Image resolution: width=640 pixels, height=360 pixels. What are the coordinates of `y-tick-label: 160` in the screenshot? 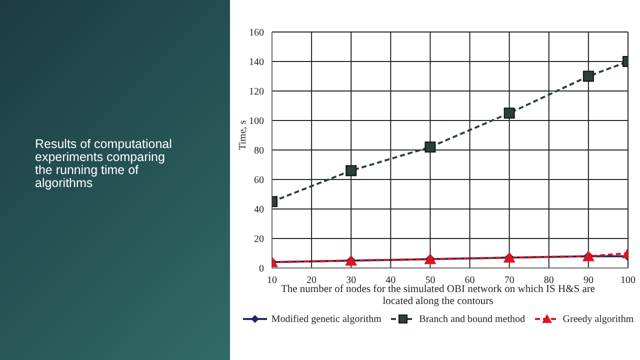 It's located at (256, 33).